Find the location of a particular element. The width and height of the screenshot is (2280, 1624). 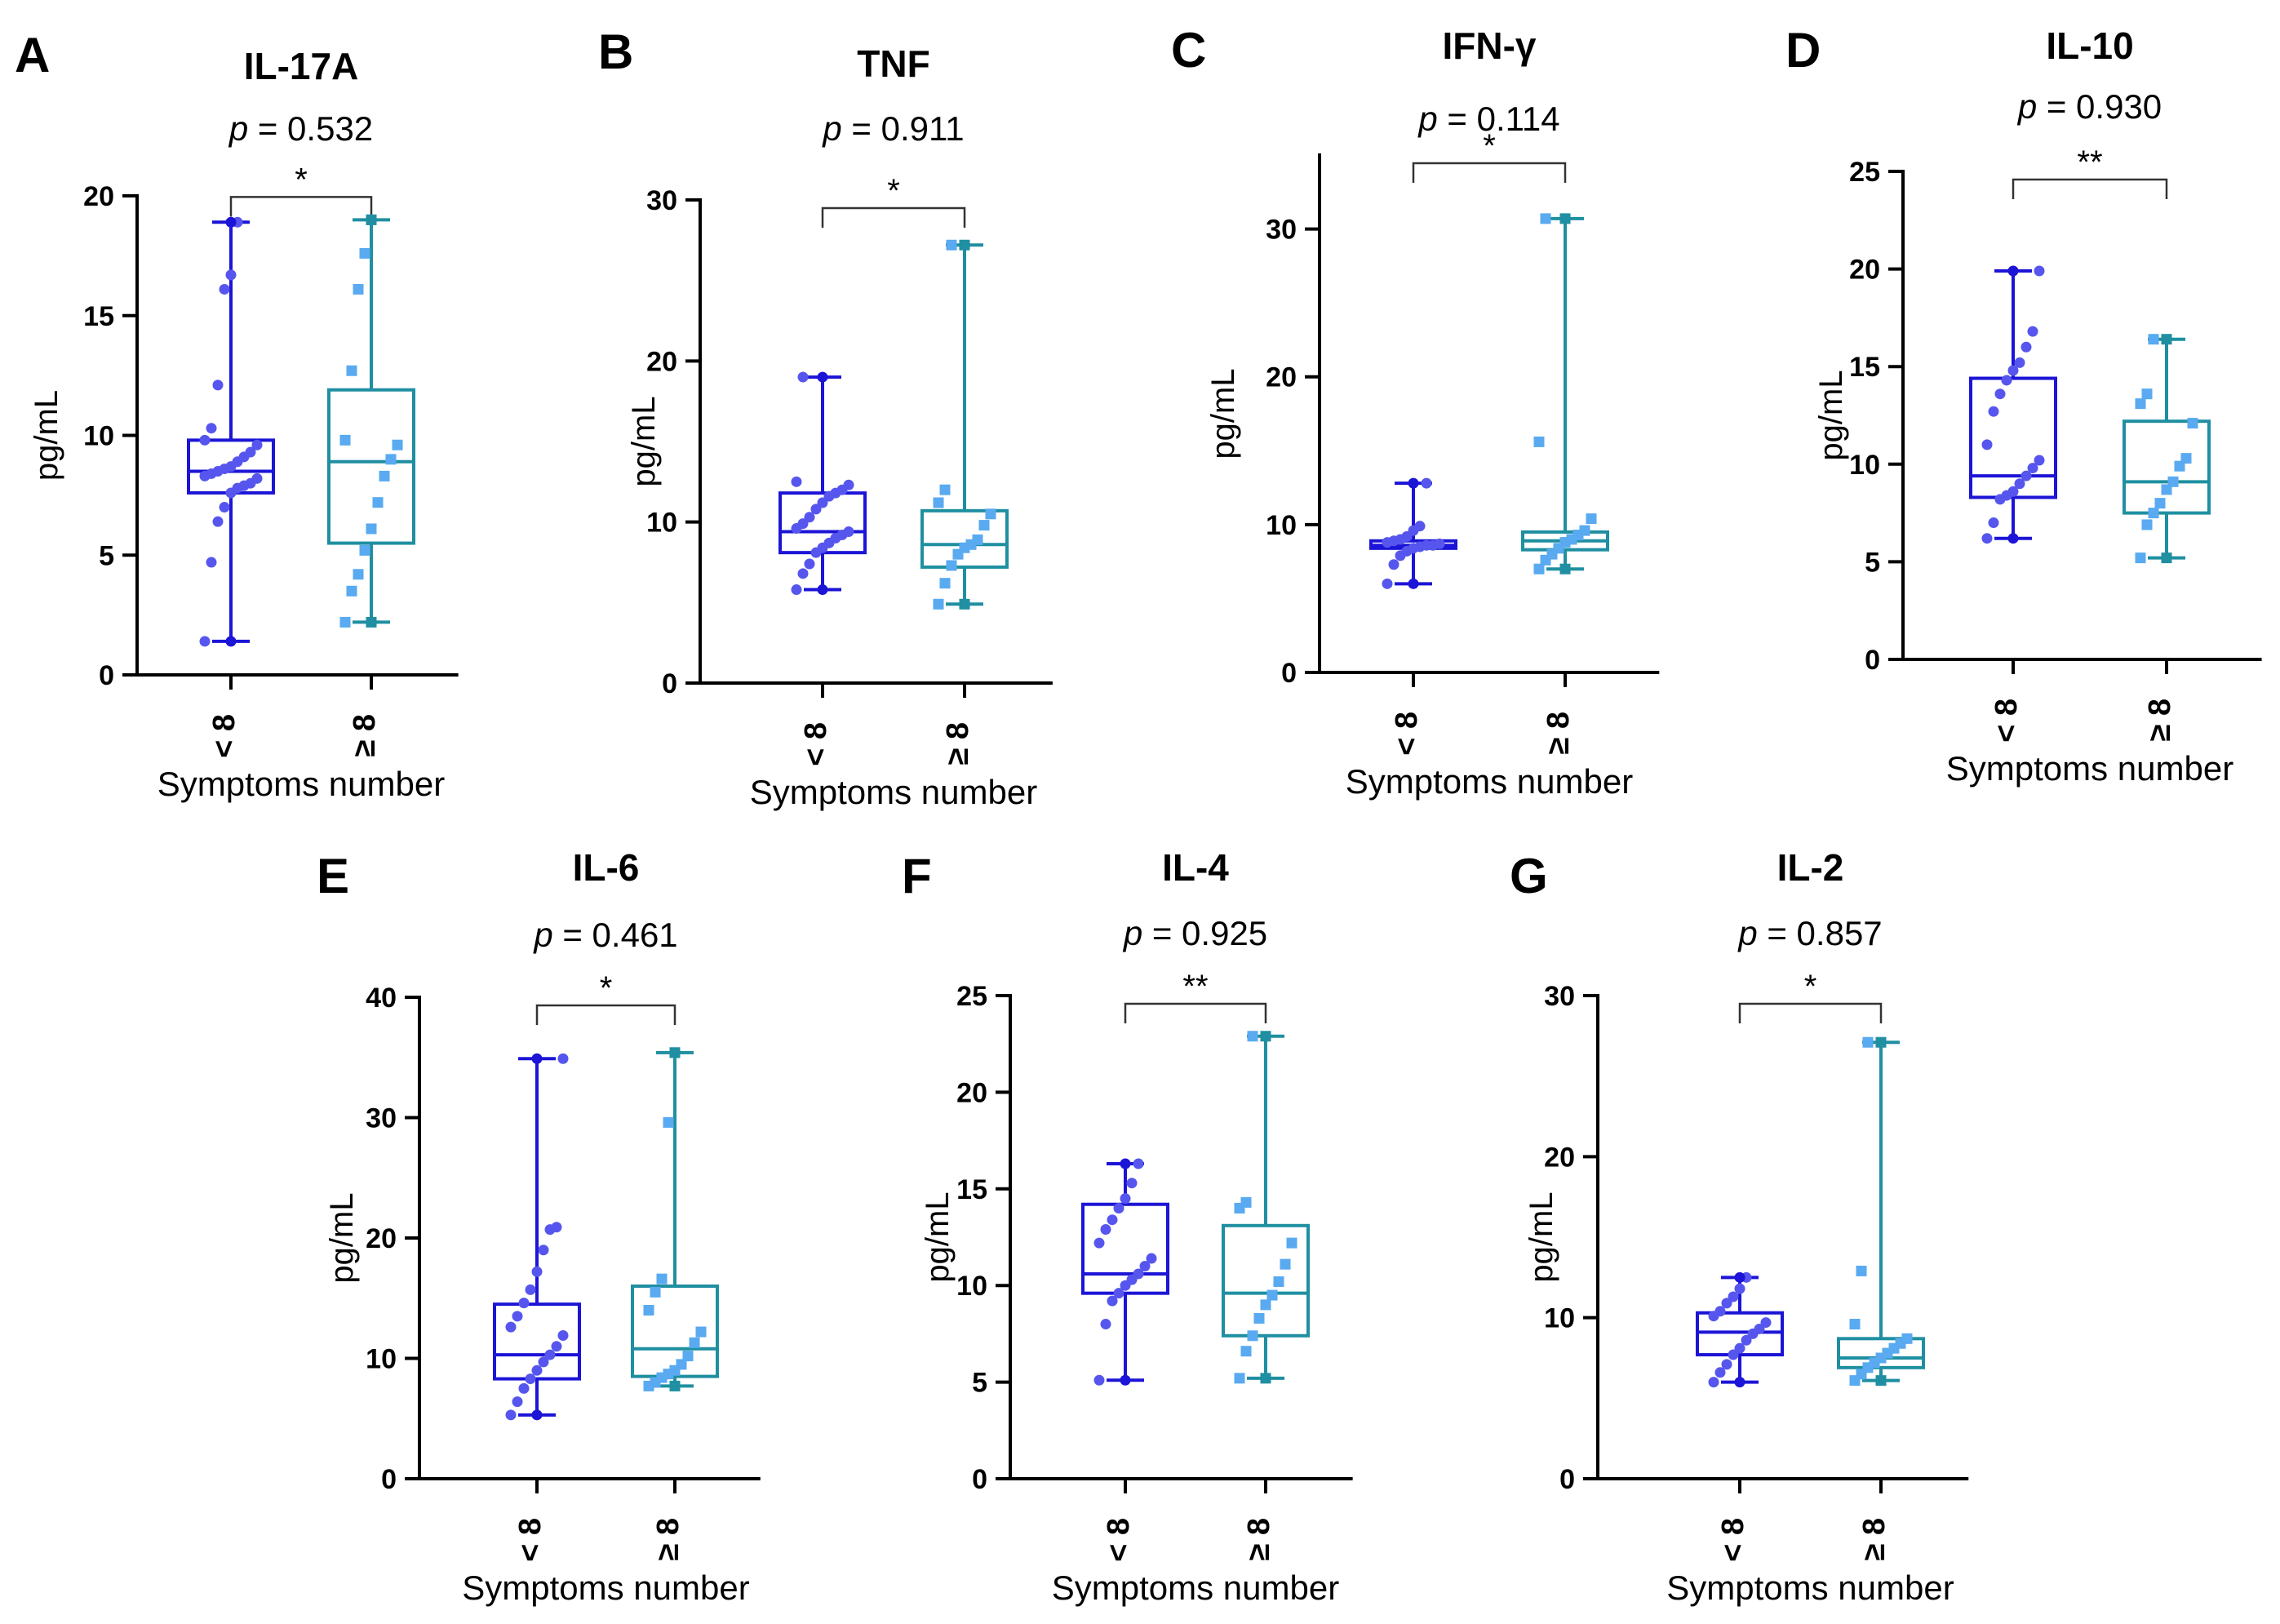

y-tick-label: 20 is located at coordinates (1281, 377).